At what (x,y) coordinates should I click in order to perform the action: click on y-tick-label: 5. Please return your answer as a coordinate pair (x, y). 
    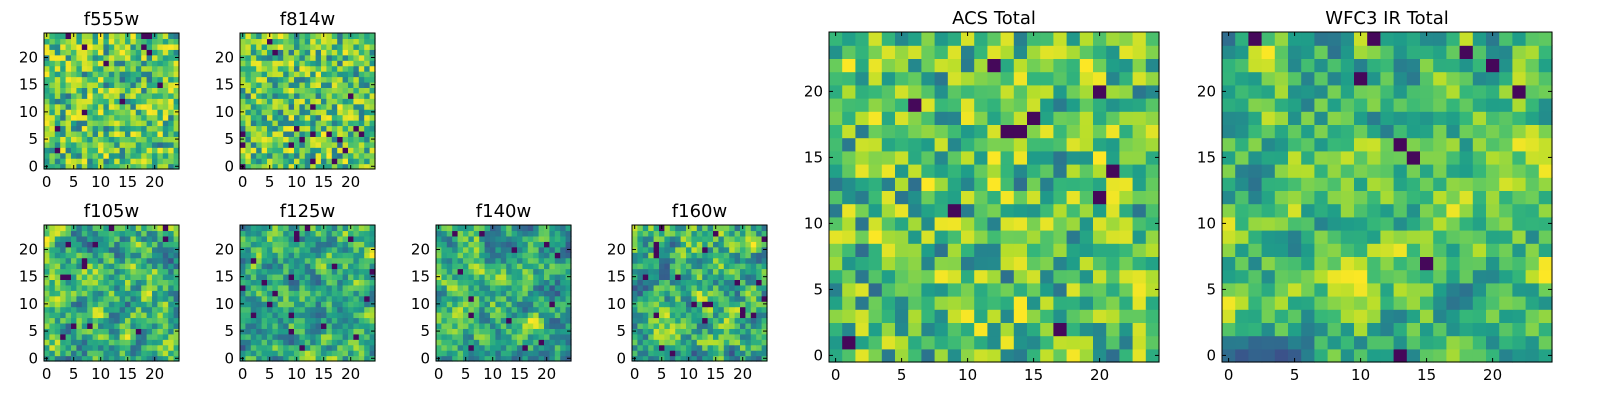
    Looking at the image, I should click on (229, 331).